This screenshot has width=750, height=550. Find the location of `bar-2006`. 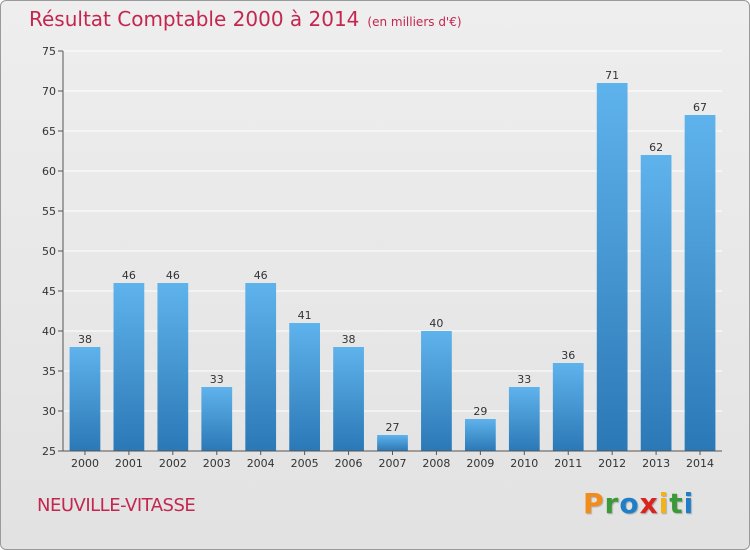

bar-2006 is located at coordinates (348, 399).